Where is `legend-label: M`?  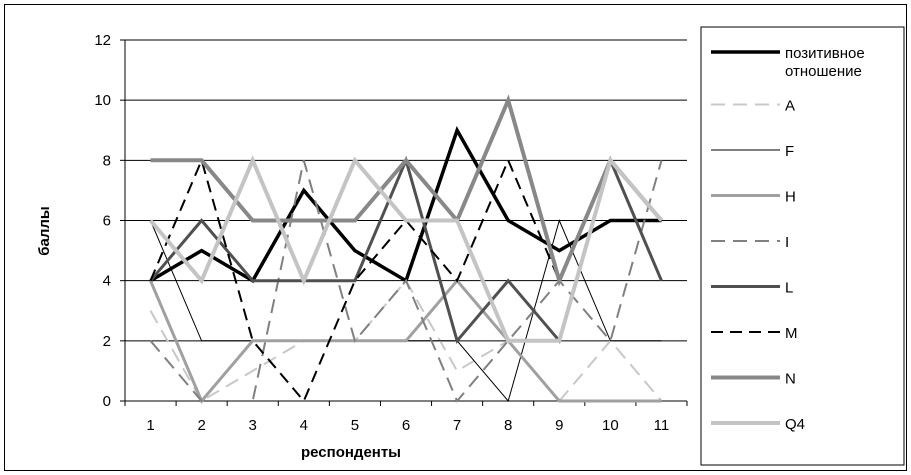
legend-label: M is located at coordinates (791, 333).